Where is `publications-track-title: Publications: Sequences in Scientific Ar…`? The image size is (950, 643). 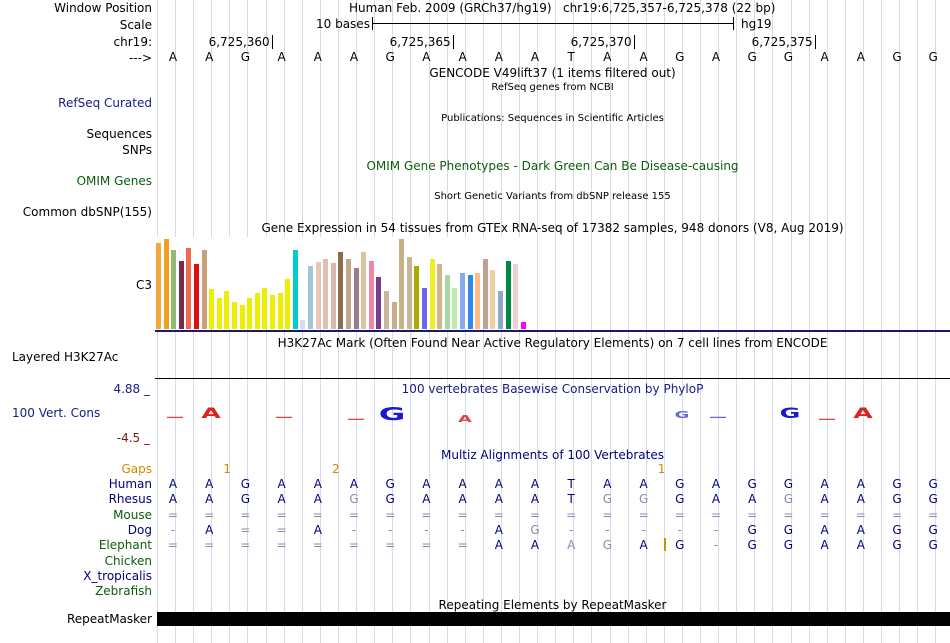 publications-track-title: Publications: Sequences in Scientific Ar… is located at coordinates (552, 118).